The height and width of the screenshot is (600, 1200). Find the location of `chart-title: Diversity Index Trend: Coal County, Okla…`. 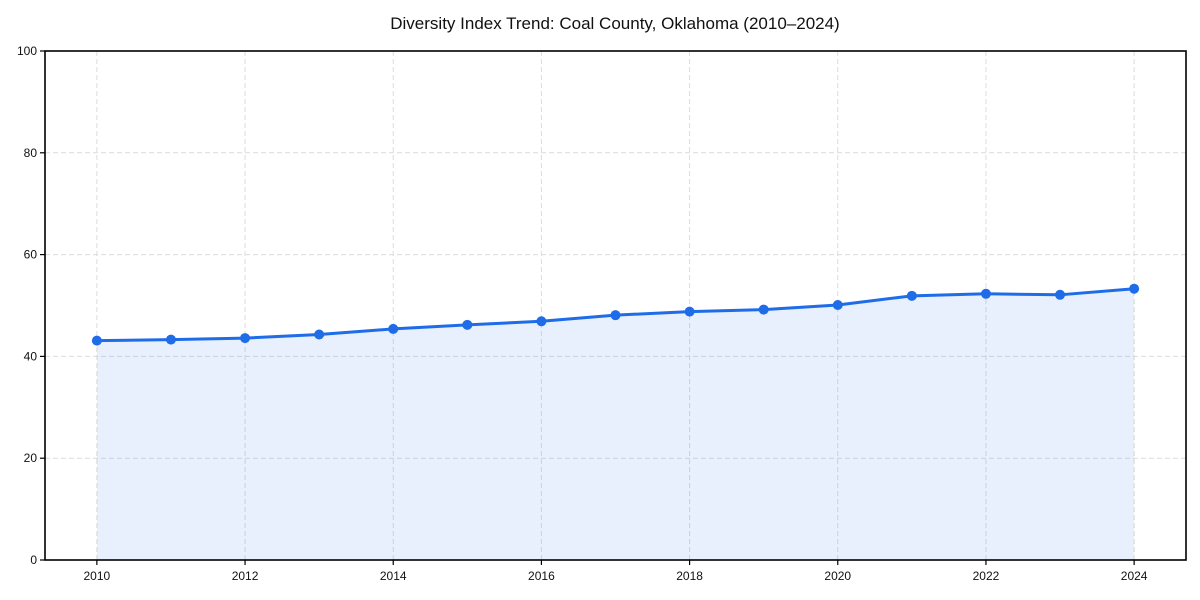

chart-title: Diversity Index Trend: Coal County, Okla… is located at coordinates (614, 23).